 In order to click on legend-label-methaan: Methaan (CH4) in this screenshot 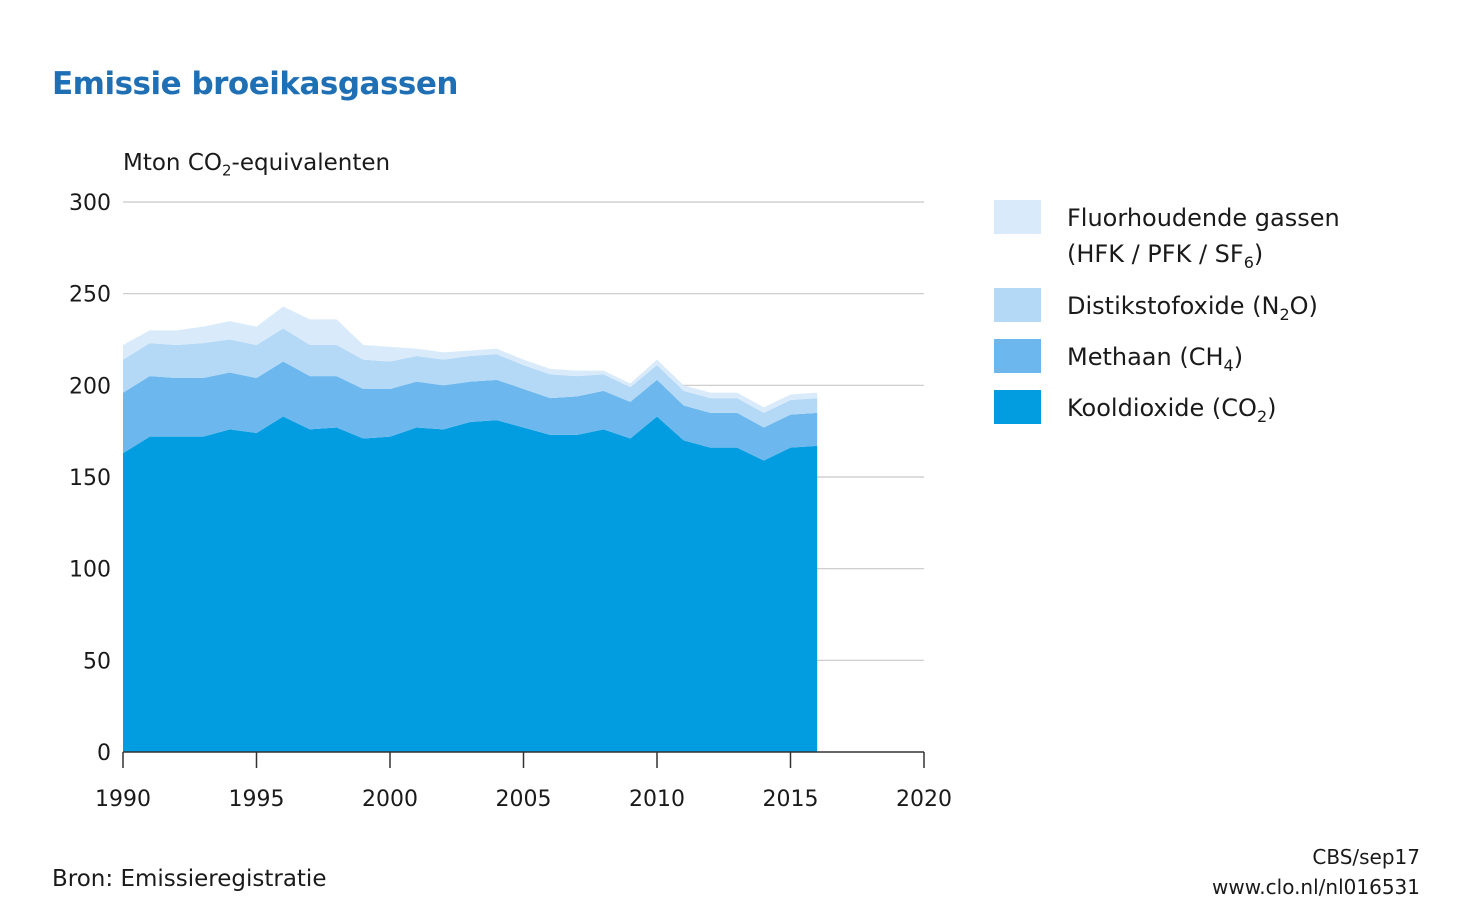, I will do `click(1155, 361)`.